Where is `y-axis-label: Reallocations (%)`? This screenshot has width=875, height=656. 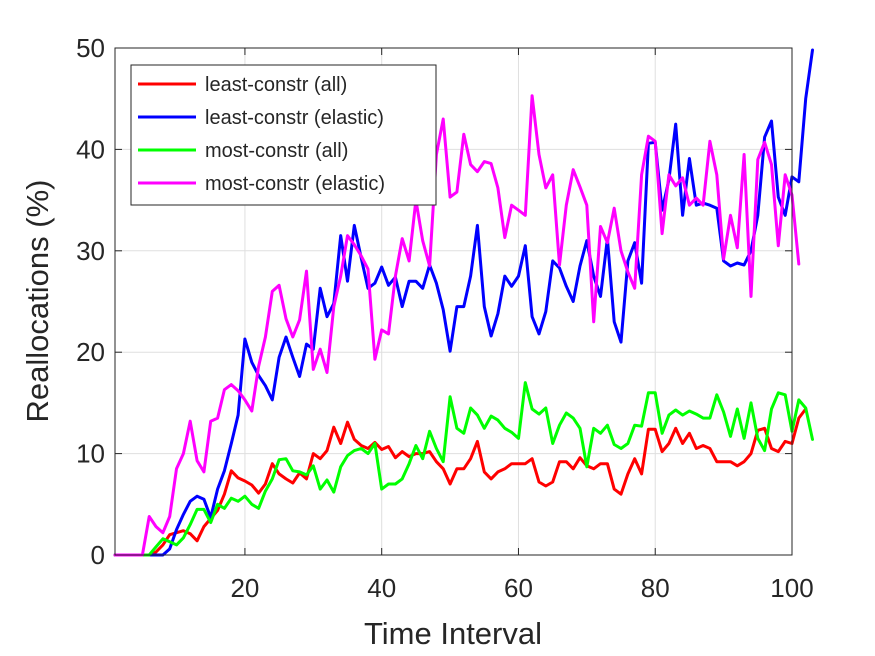
y-axis-label: Reallocations (%) is located at coordinates (37, 301).